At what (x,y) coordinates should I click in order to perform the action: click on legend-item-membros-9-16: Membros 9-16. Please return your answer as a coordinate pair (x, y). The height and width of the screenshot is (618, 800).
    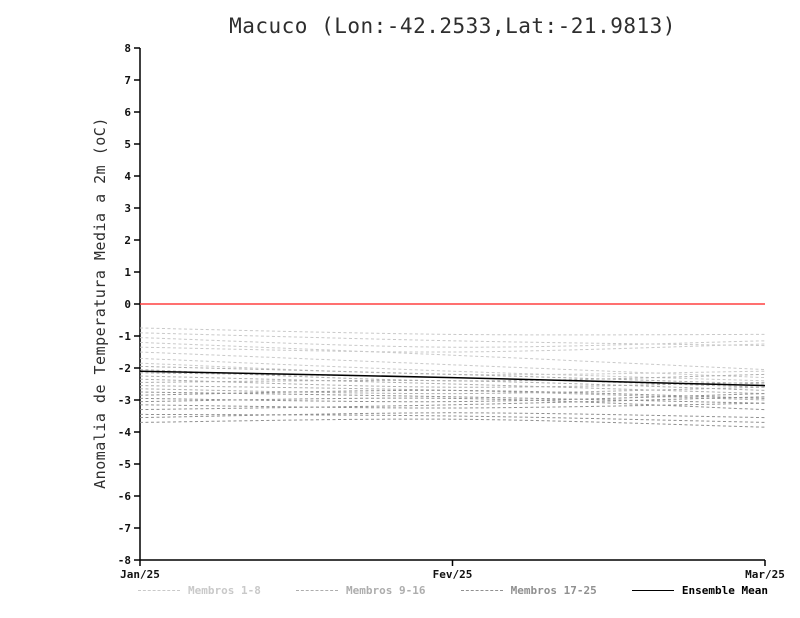
    Looking at the image, I should click on (361, 590).